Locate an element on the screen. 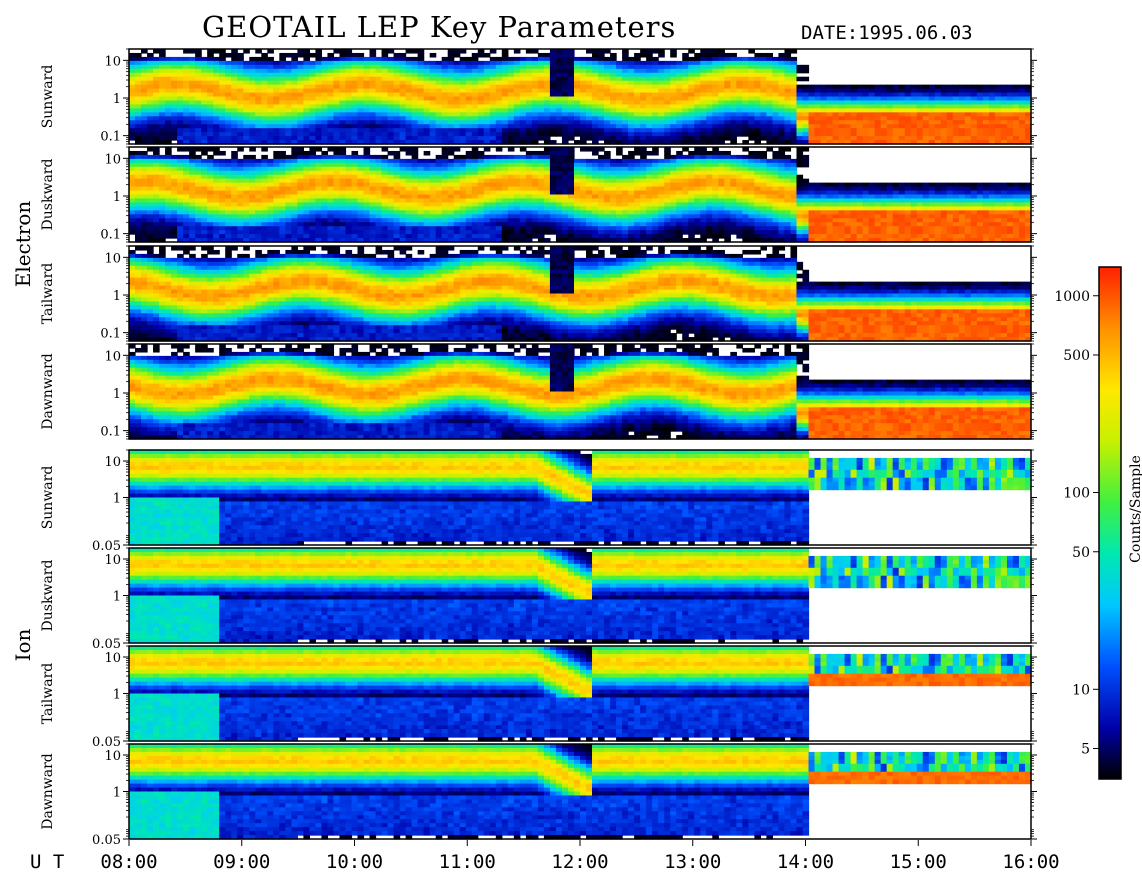 This screenshot has width=1142, height=880. colorbar-tick-label: 50 is located at coordinates (1081, 553).